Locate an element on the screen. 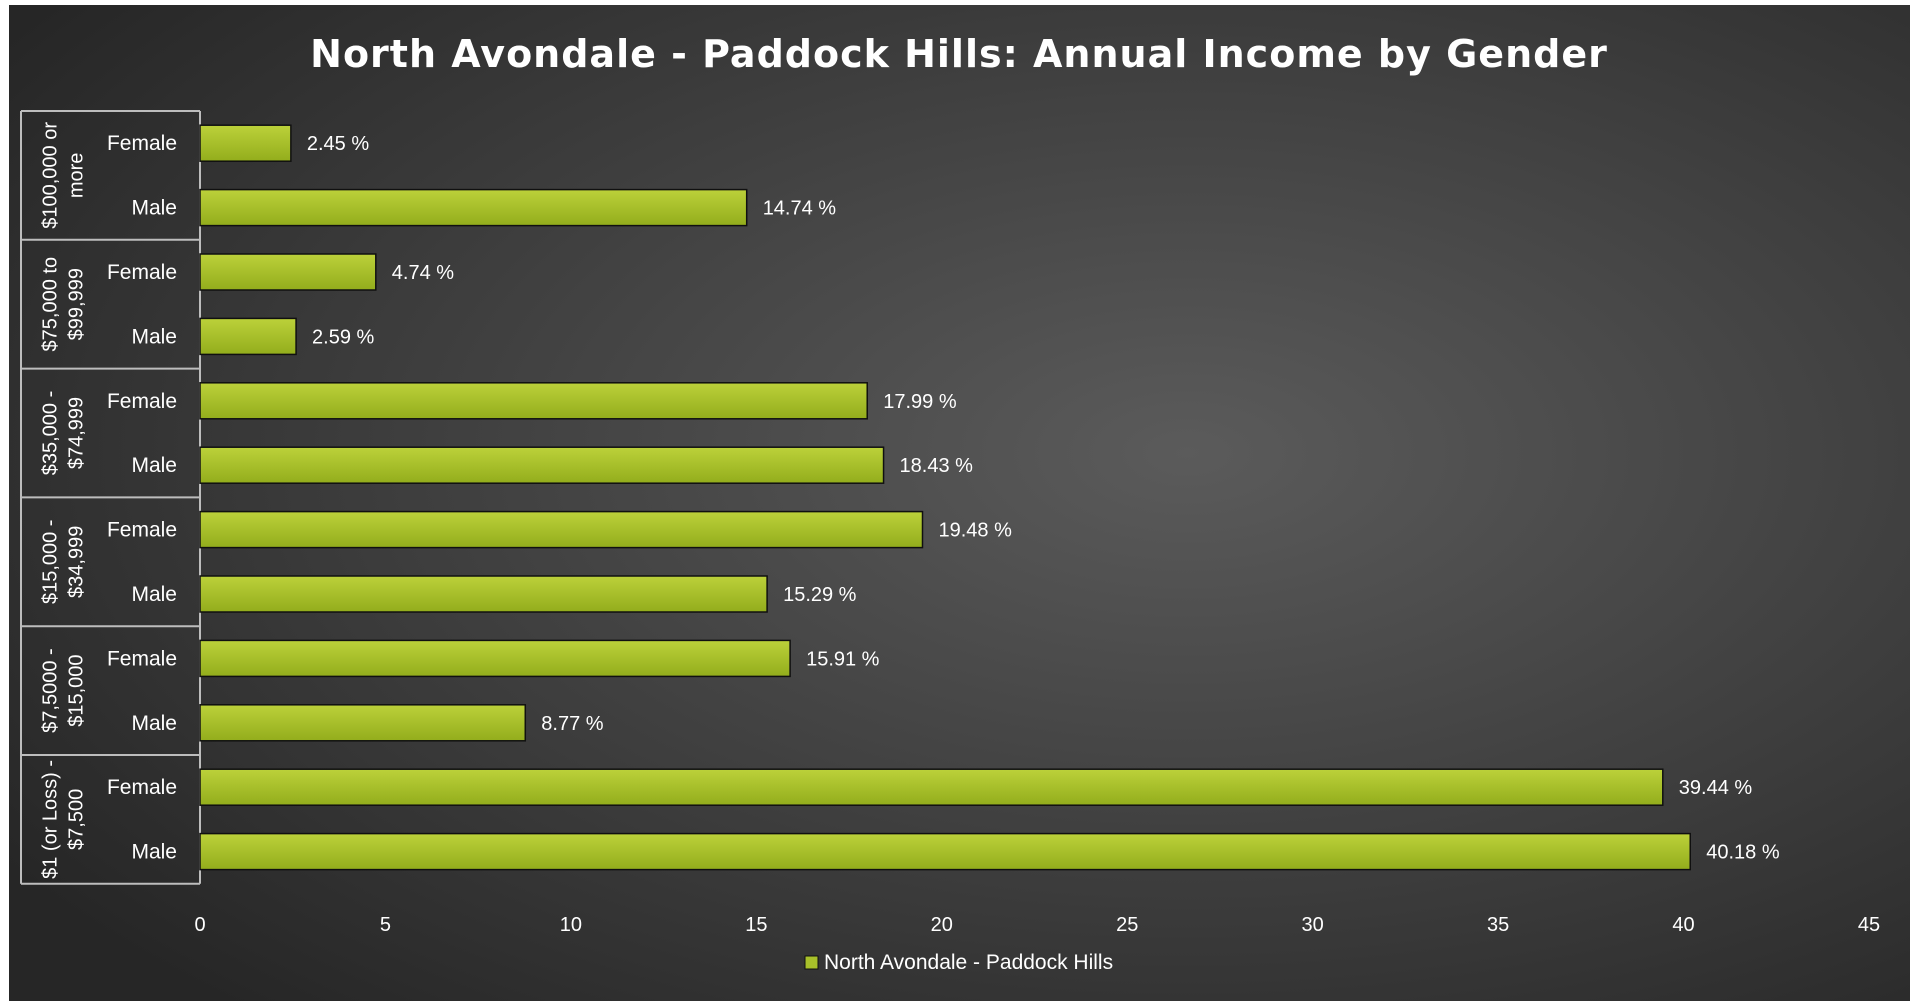  group-label-line: $7,500 is located at coordinates (77, 819).